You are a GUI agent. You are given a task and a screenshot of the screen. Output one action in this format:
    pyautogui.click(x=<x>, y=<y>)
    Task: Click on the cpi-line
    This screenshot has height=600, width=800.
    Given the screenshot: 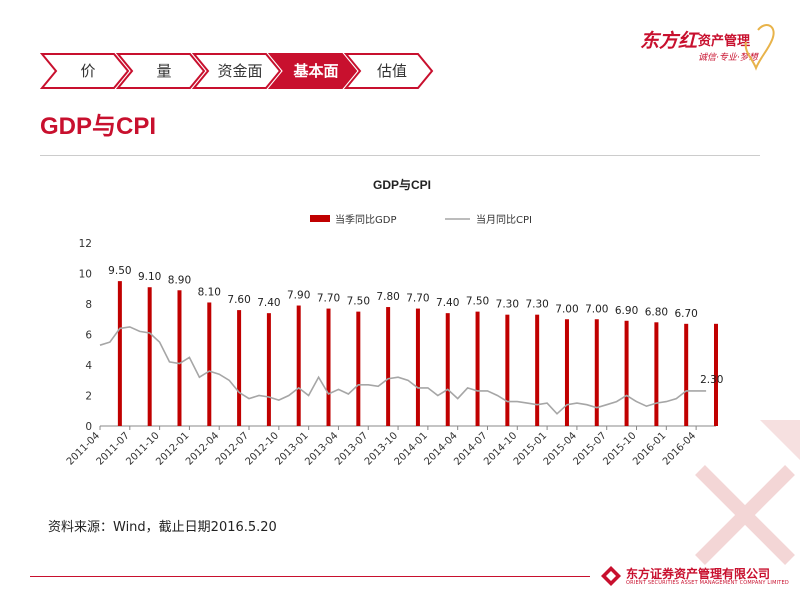 What is the action you would take?
    pyautogui.click(x=403, y=370)
    